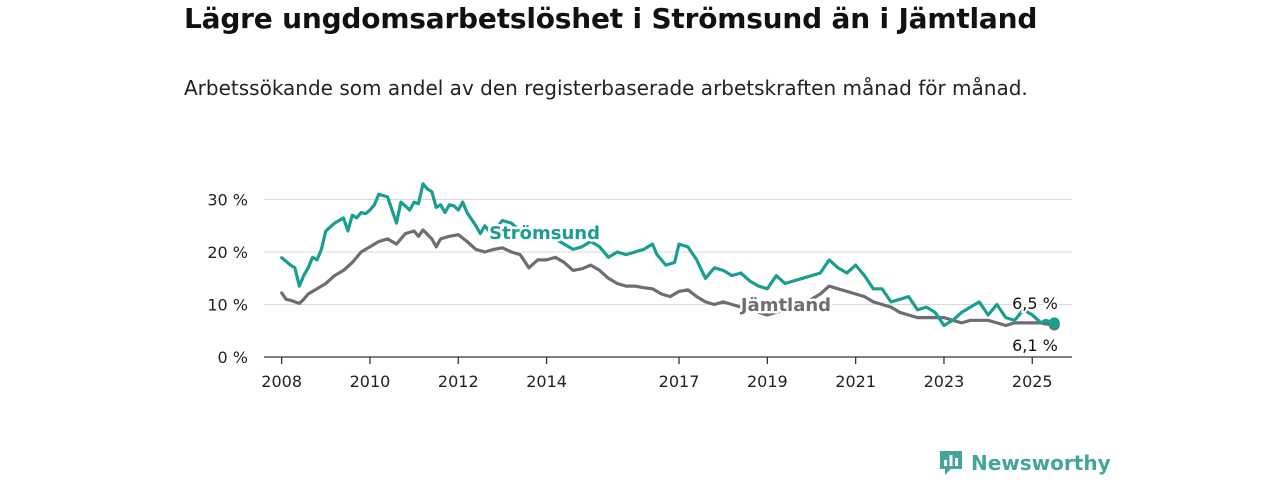 Image resolution: width=1280 pixels, height=480 pixels. What do you see at coordinates (458, 381) in the screenshot?
I see `x-tick-label: 2012` at bounding box center [458, 381].